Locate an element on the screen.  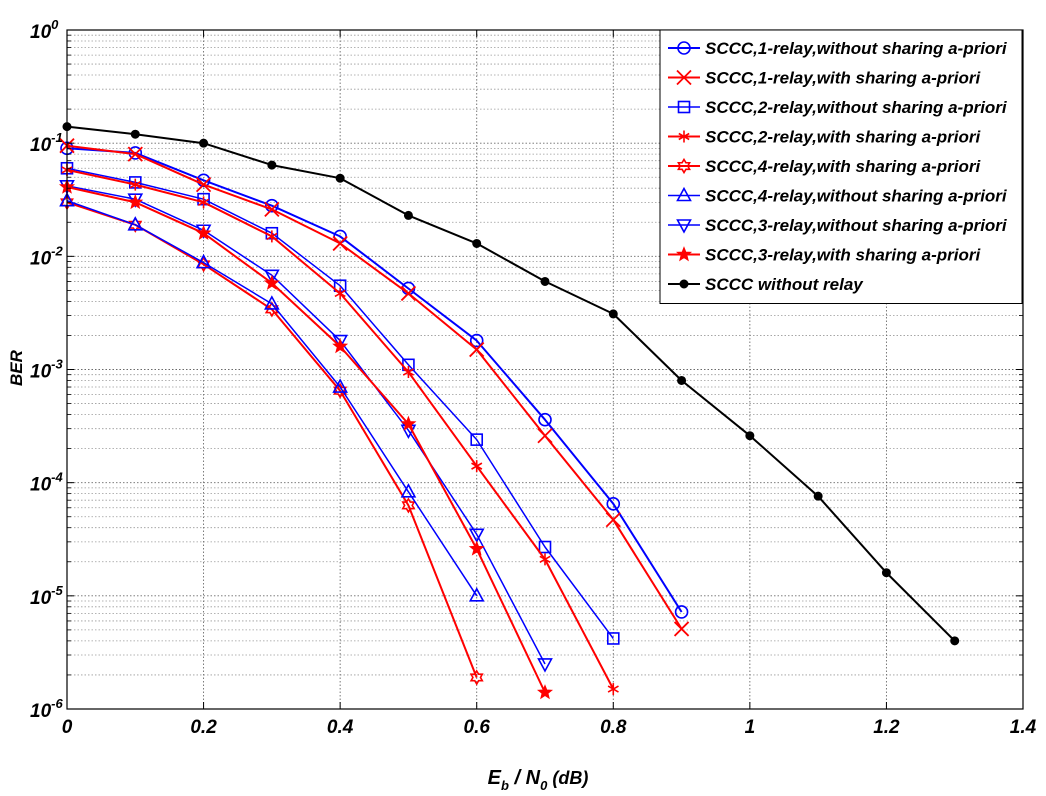
legend-entry: SCCC,2-relay,without sharing a-priori is located at coordinates (838, 107).